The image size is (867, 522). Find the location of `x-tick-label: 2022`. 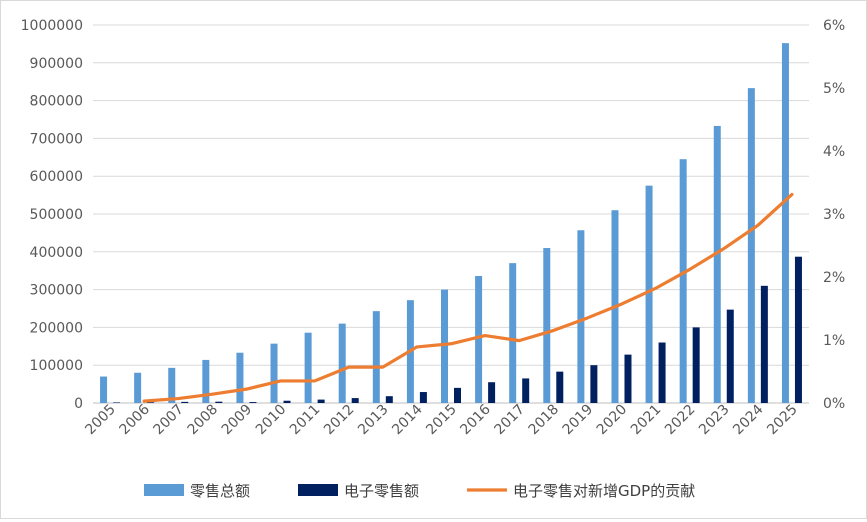

x-tick-label: 2022 is located at coordinates (680, 420).